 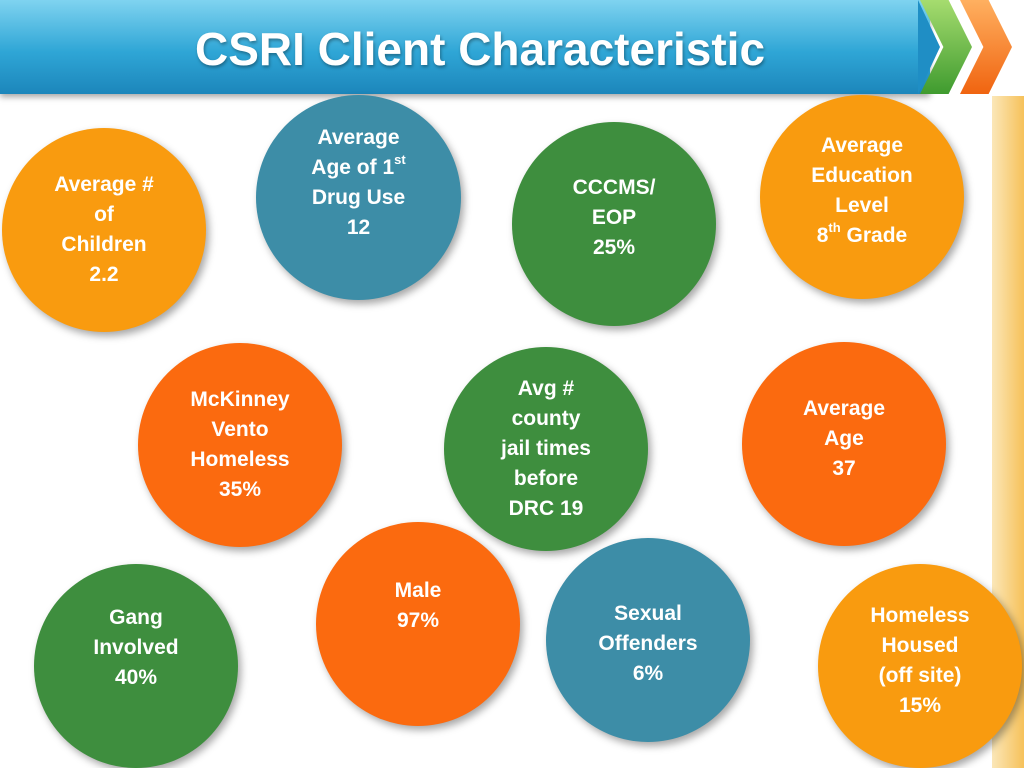 What do you see at coordinates (614, 217) in the screenshot?
I see `cccms-label-2: EOP` at bounding box center [614, 217].